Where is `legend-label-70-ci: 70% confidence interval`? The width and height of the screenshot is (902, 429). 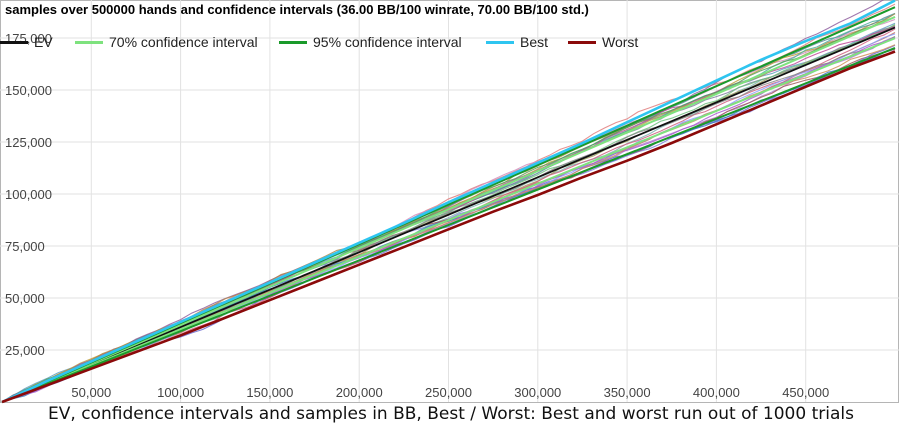
legend-label-70-ci: 70% confidence interval is located at coordinates (183, 42).